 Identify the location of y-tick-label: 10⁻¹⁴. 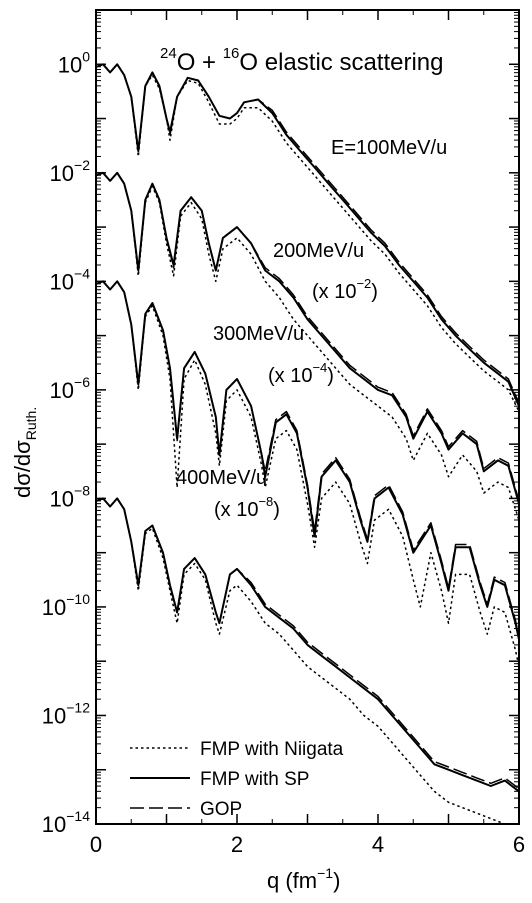
(66, 822).